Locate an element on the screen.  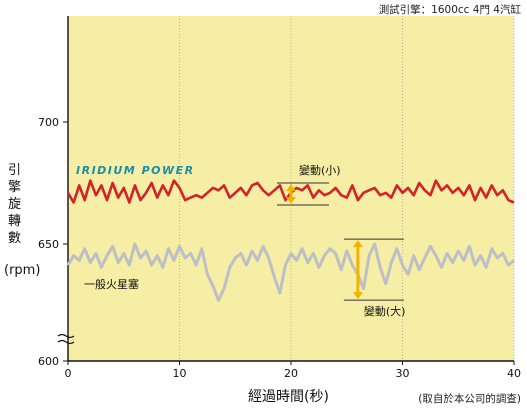
variation-large-arrow-head-down is located at coordinates (357, 296).